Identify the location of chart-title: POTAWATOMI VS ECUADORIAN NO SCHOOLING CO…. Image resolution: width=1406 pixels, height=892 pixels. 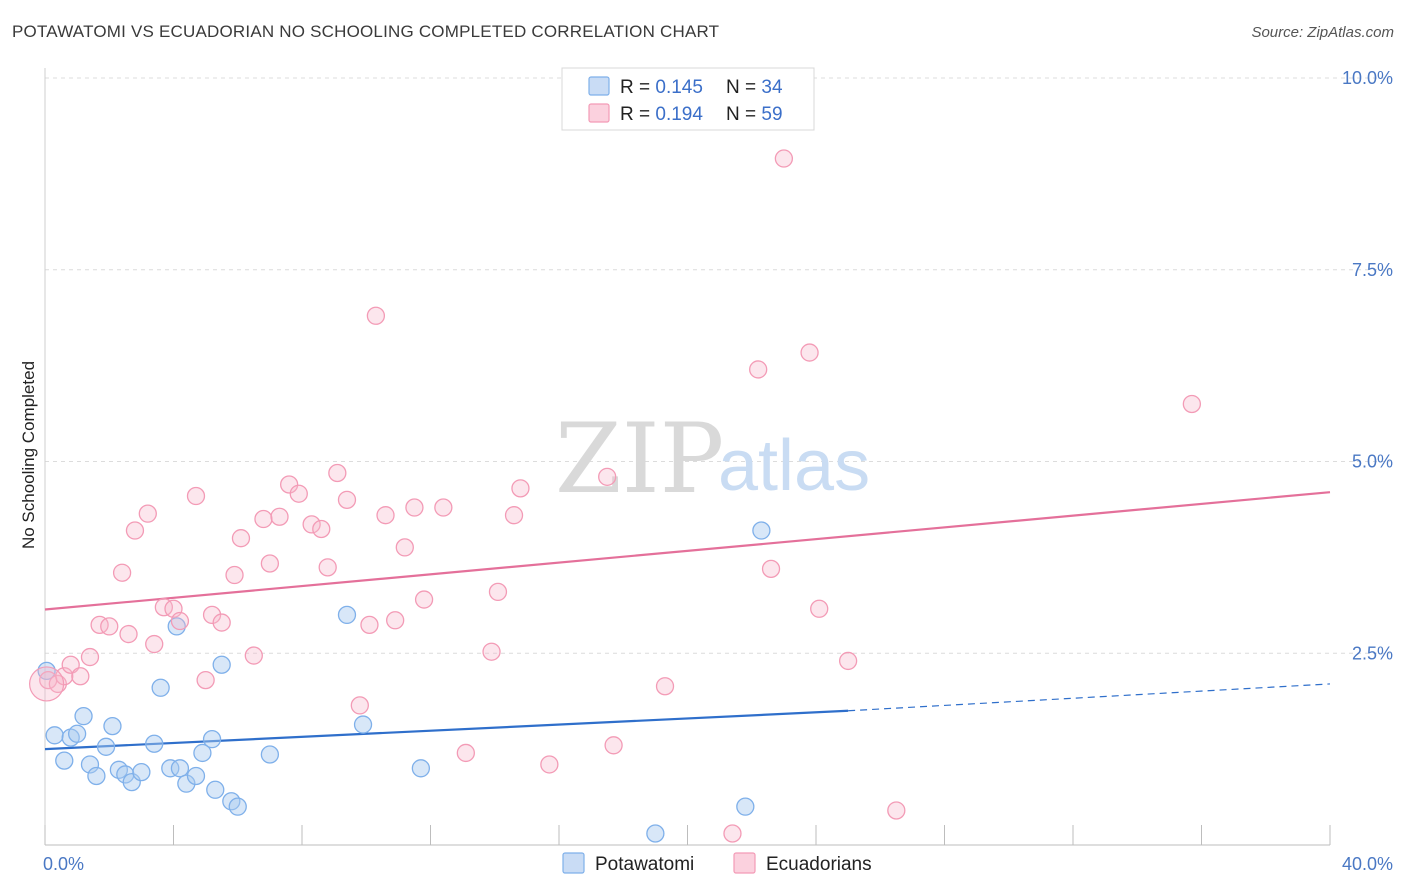
(366, 31).